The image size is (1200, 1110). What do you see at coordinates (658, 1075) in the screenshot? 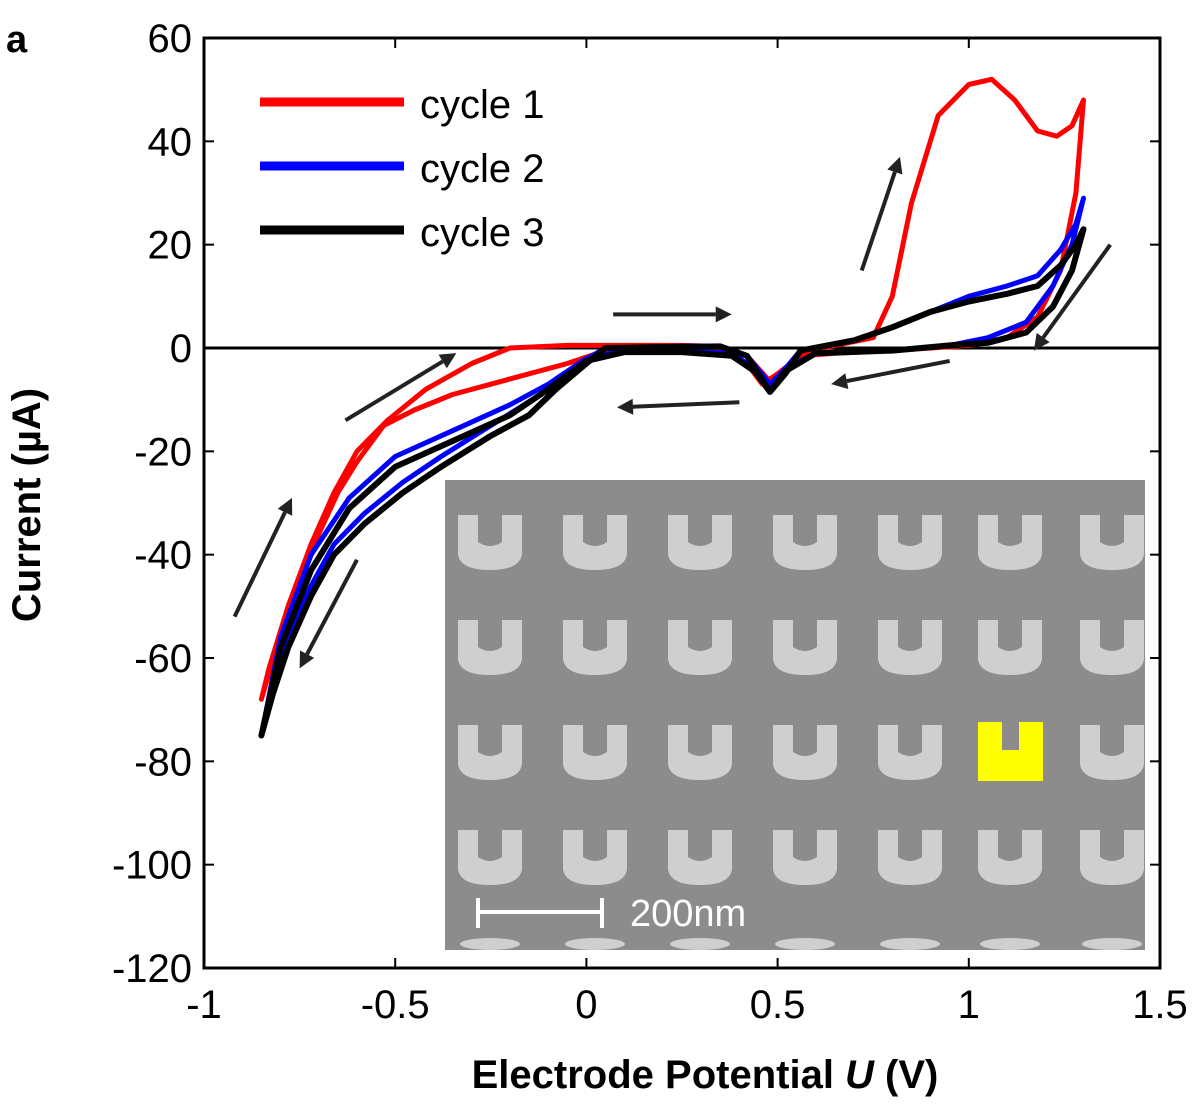
I see `x-axis-title-prefix: Electrode Potential` at bounding box center [658, 1075].